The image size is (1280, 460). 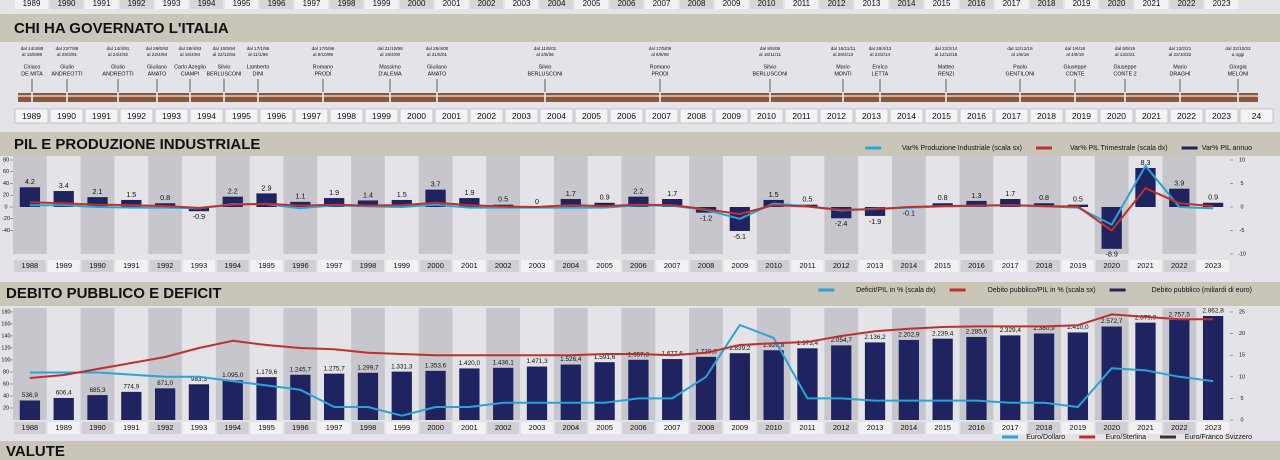 I want to click on value-label: 0.5, so click(x=1078, y=199).